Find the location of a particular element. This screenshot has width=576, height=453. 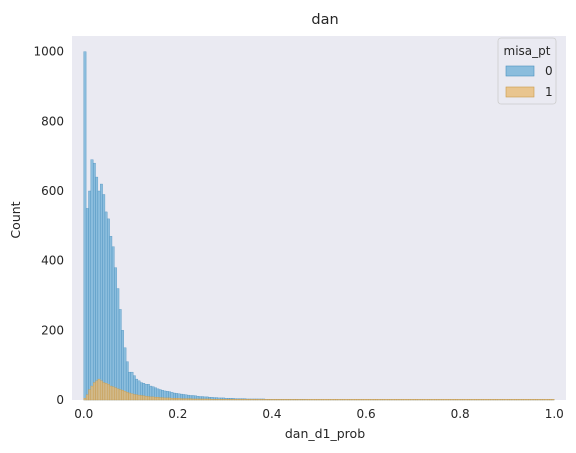

legend-label-0: 0 is located at coordinates (549, 71).